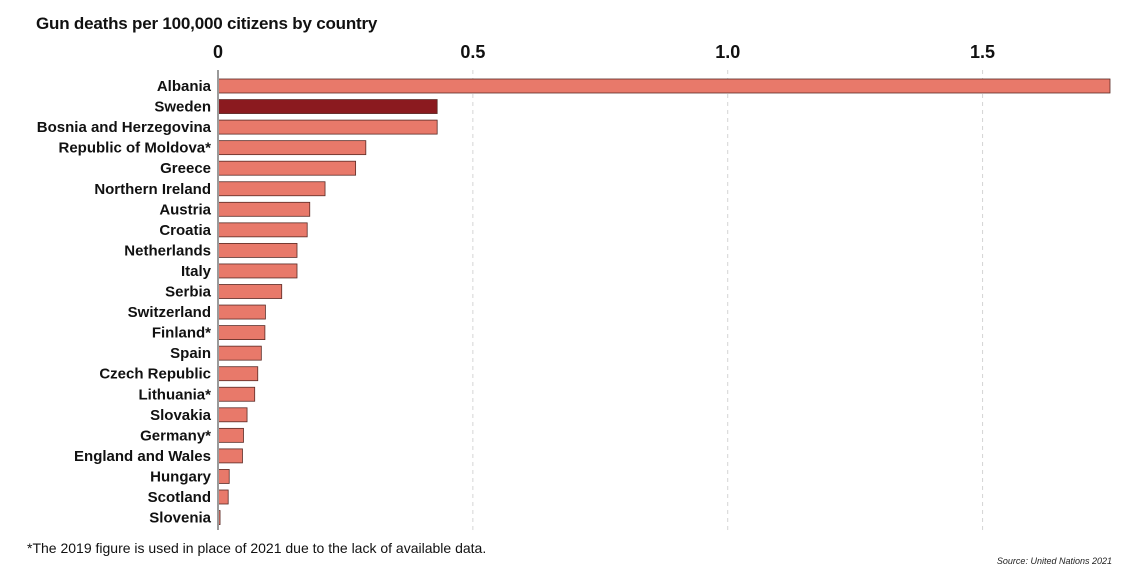  I want to click on x-tick-label: 0, so click(218, 52).